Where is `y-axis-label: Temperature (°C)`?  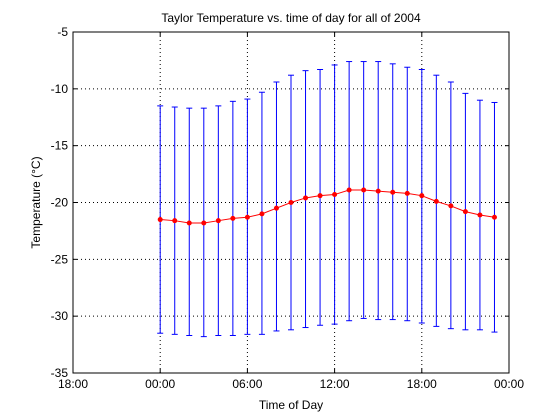 y-axis-label: Temperature (°C) is located at coordinates (36, 202).